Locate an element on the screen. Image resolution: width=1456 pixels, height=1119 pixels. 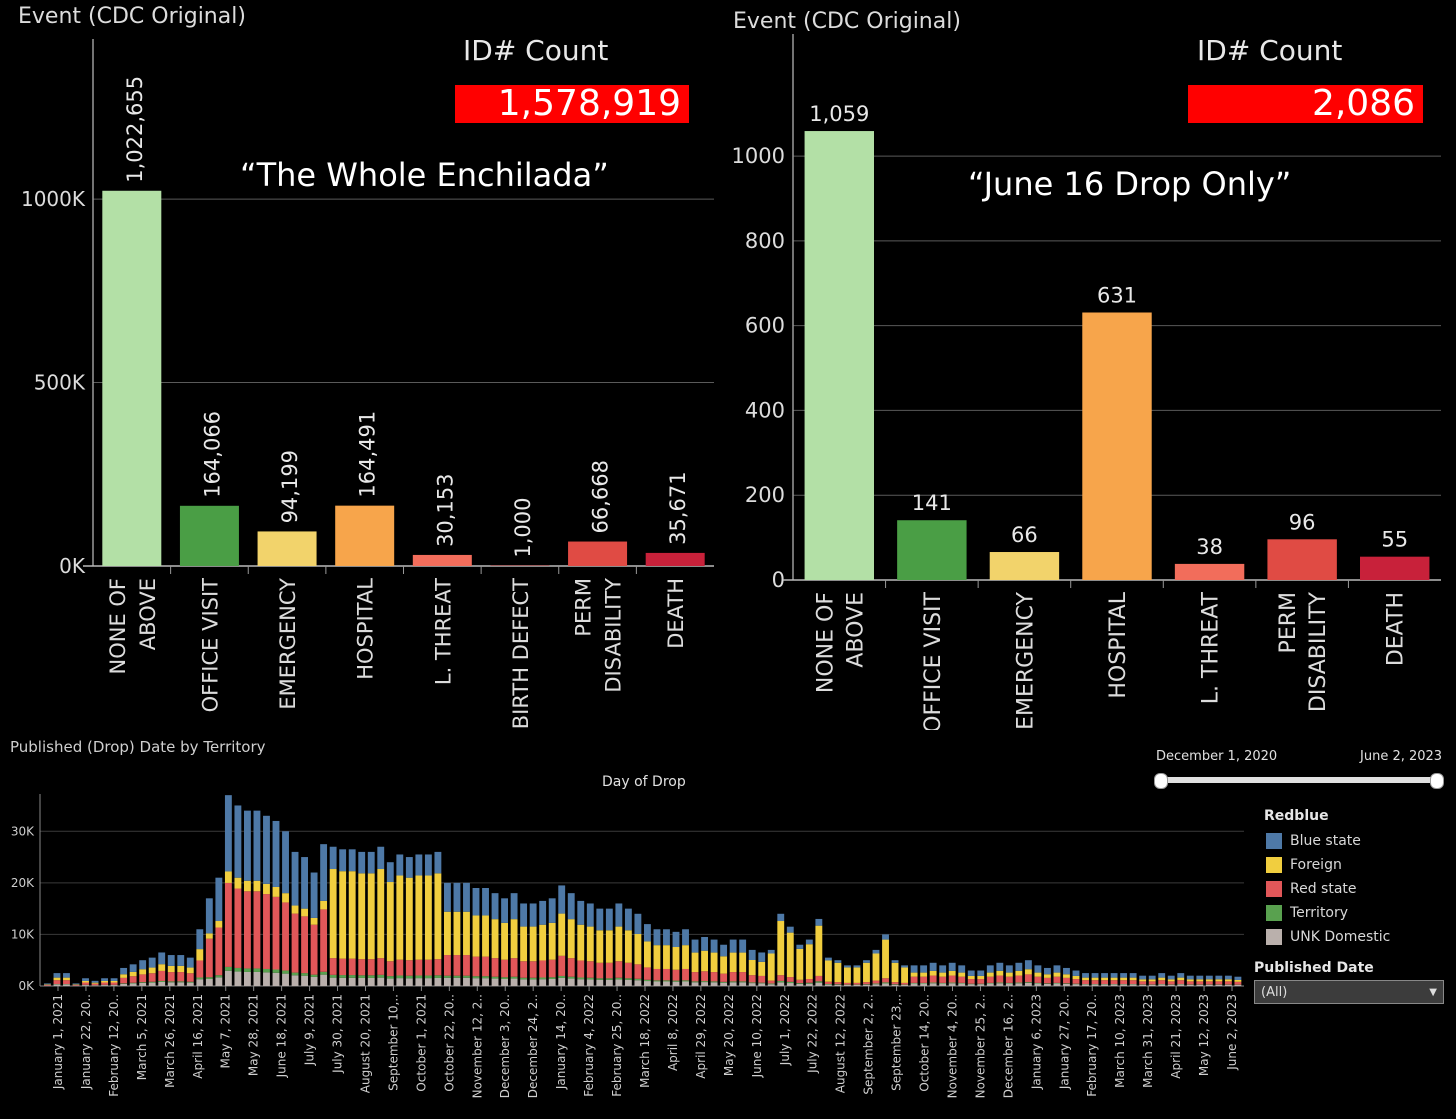
bar is located at coordinates (1024, 566).